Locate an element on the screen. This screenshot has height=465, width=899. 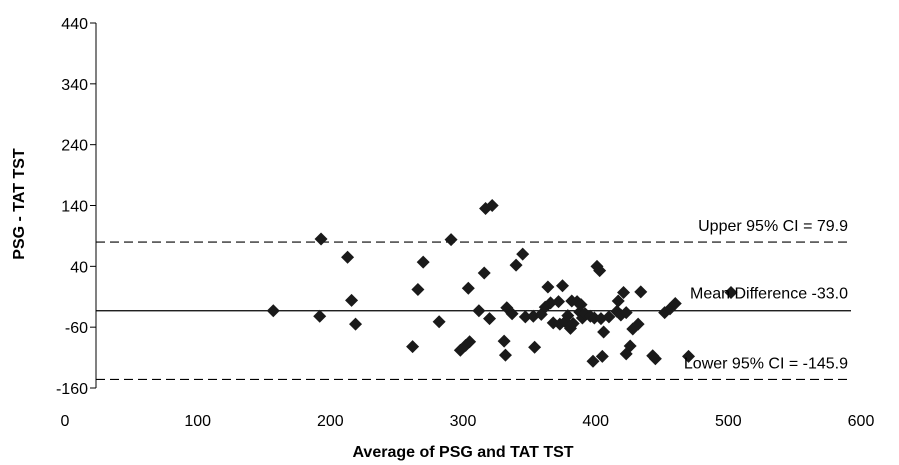
y-tick-label: 240 is located at coordinates (74, 146).